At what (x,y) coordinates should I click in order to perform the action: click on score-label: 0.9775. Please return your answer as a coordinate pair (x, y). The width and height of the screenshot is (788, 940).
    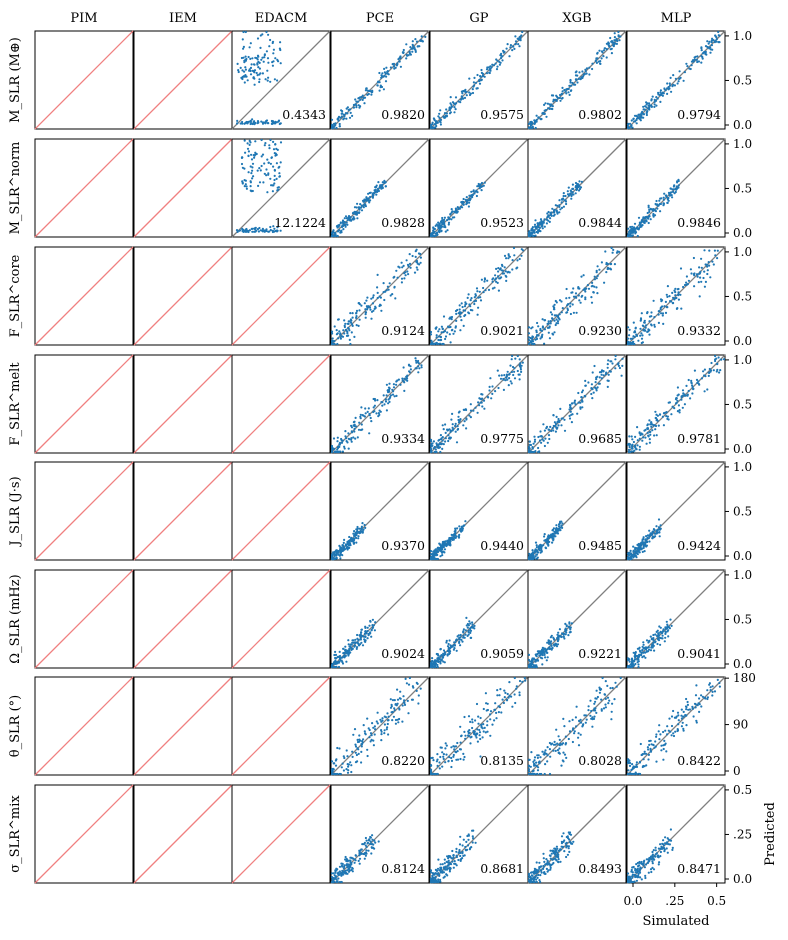
    Looking at the image, I should click on (502, 438).